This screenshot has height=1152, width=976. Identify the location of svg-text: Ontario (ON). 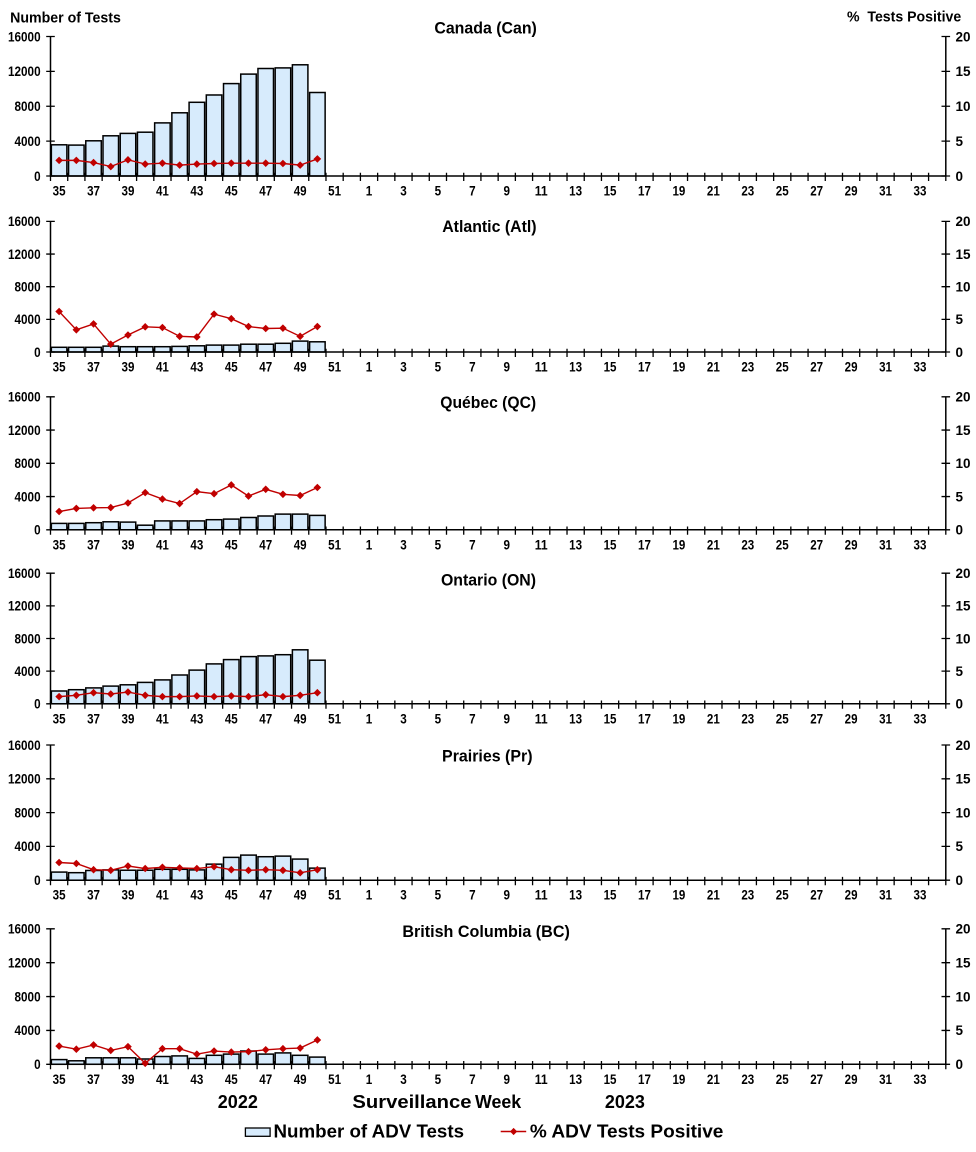
(488, 581).